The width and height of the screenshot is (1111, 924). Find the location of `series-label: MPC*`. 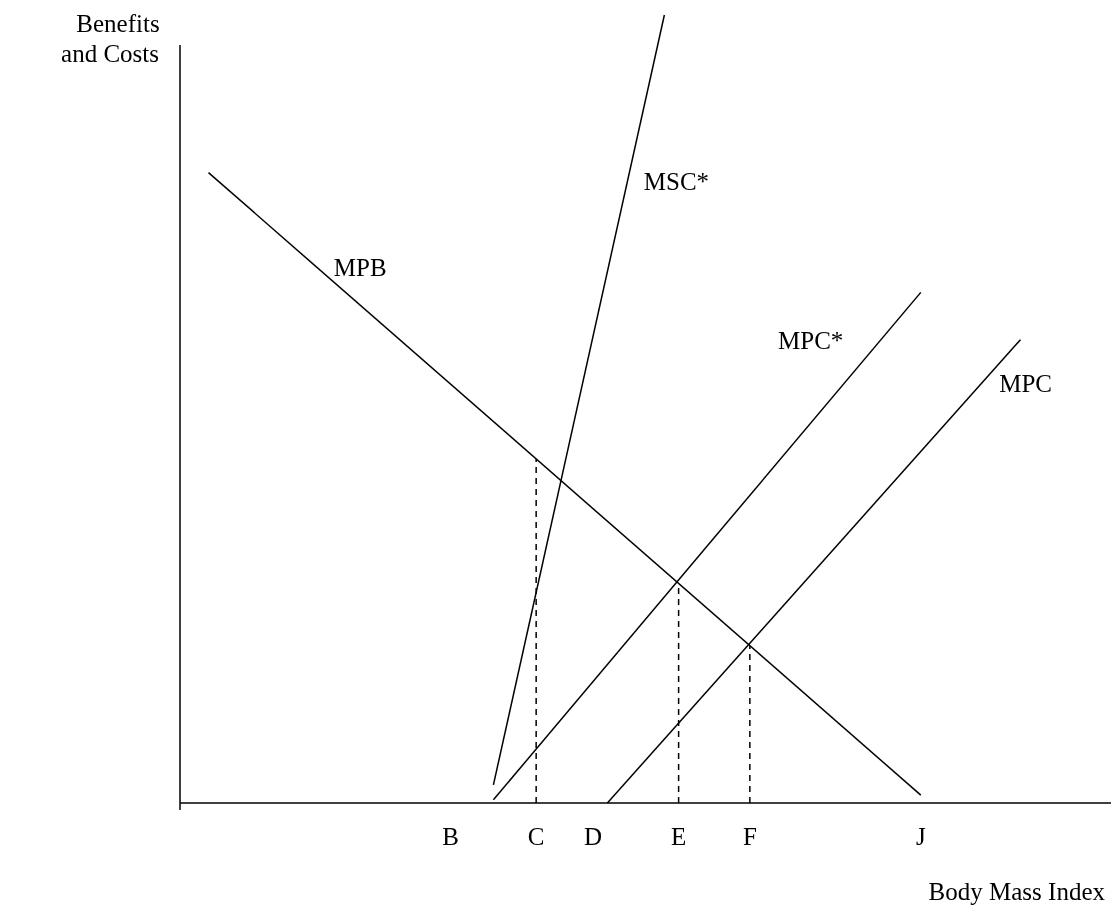

series-label: MPC* is located at coordinates (811, 340).